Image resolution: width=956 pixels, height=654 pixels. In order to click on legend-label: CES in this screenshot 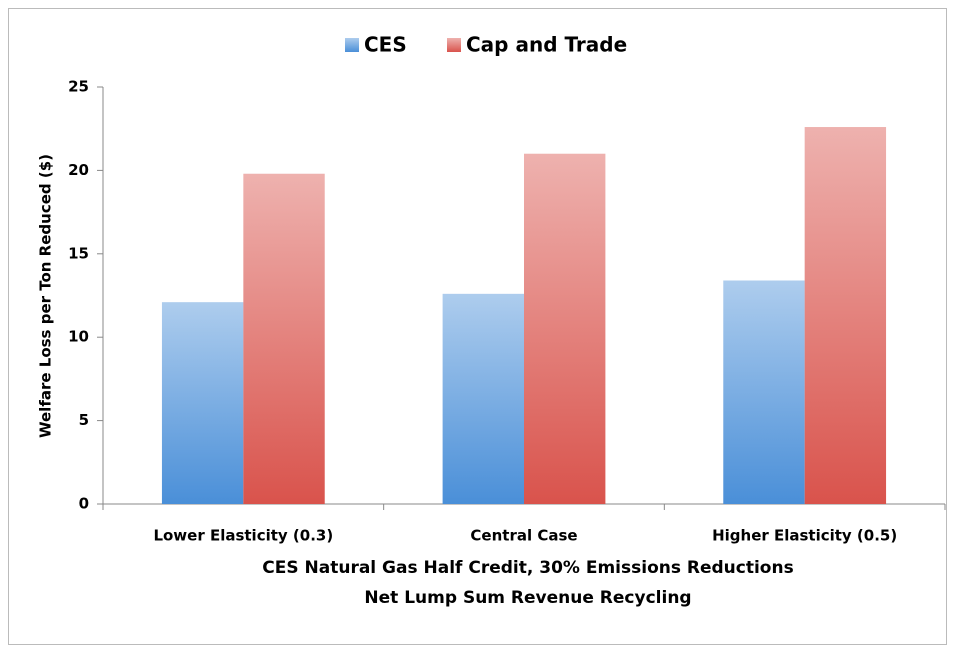, I will do `click(385, 45)`.